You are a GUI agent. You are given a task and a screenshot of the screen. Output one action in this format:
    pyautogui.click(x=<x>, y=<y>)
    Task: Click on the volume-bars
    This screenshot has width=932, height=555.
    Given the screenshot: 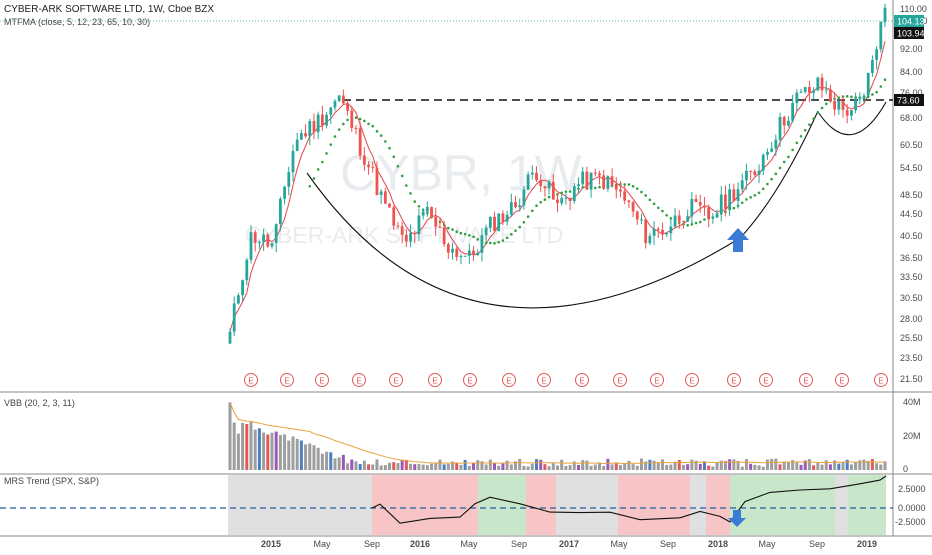 What is the action you would take?
    pyautogui.click(x=557, y=436)
    